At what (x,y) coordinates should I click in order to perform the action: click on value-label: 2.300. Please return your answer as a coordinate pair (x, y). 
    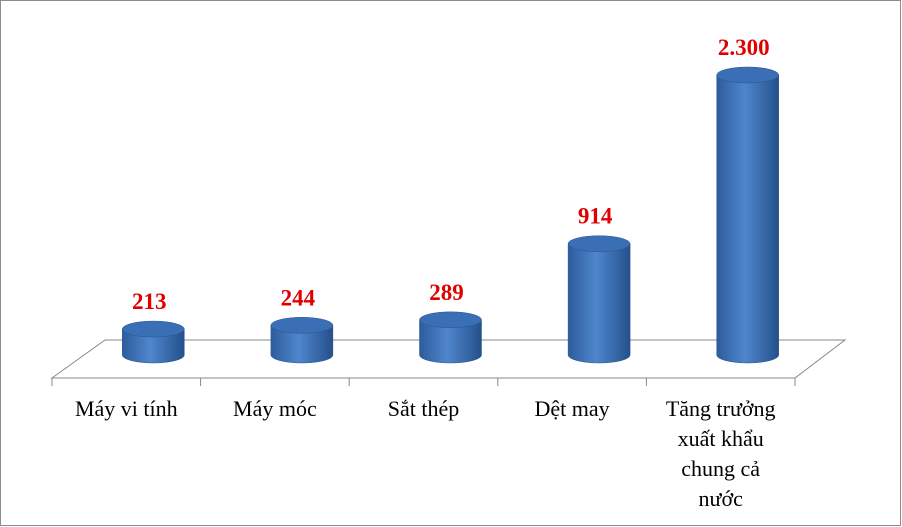
    Looking at the image, I should click on (744, 47).